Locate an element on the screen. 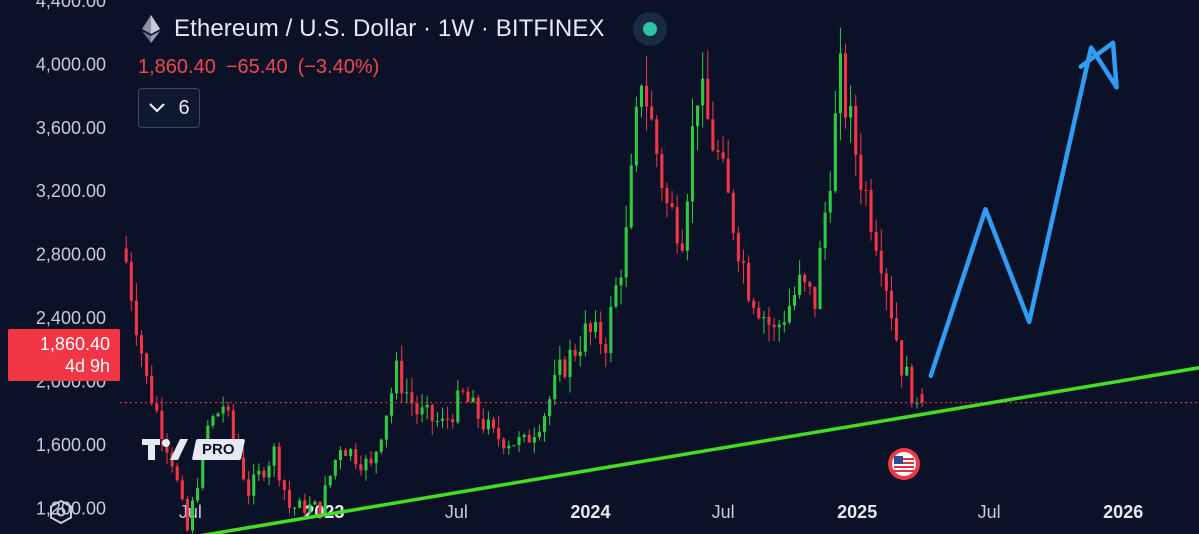  current-price-value: 1,860.40 is located at coordinates (74, 344).